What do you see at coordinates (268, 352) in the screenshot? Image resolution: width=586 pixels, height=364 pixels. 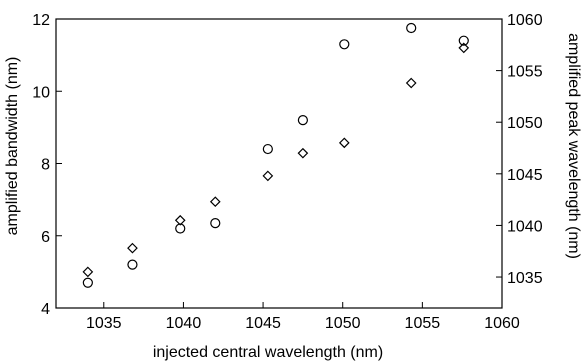 I see `x-axis-label: injected central wavelength (nm)` at bounding box center [268, 352].